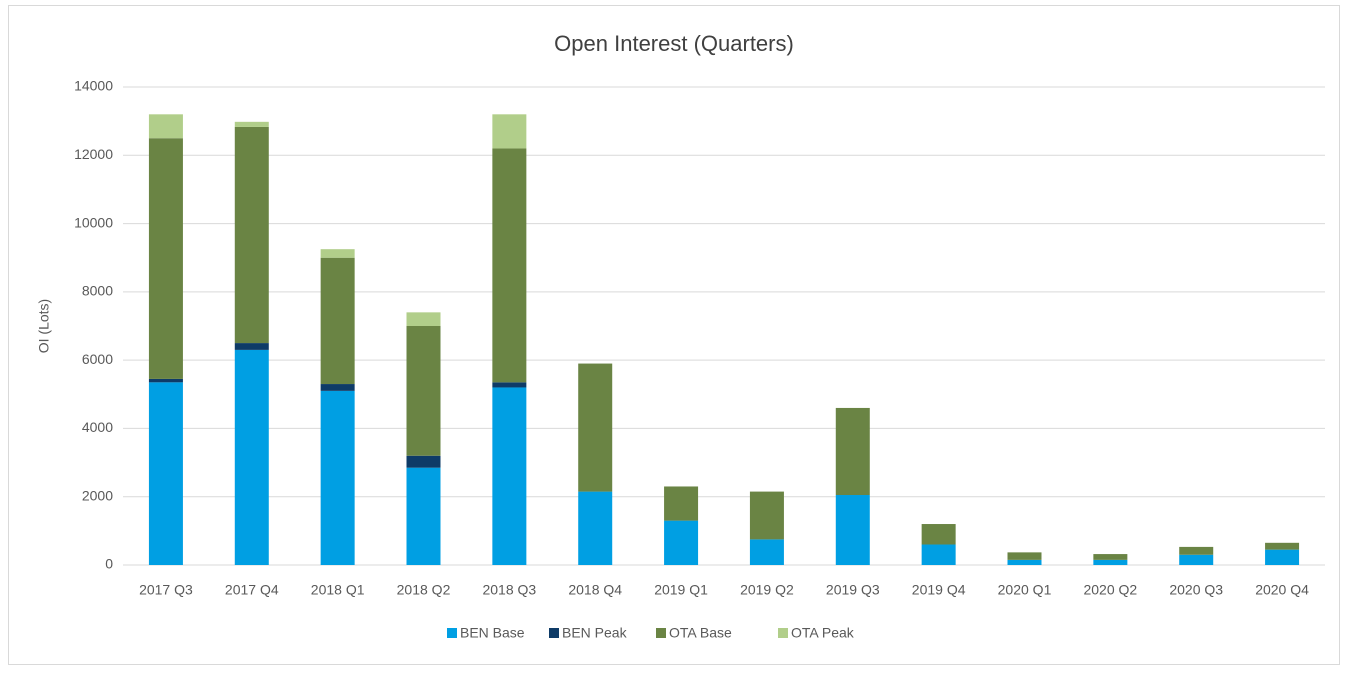 Image resolution: width=1348 pixels, height=674 pixels. What do you see at coordinates (252, 590) in the screenshot?
I see `x-tick-label: 2017 Q4` at bounding box center [252, 590].